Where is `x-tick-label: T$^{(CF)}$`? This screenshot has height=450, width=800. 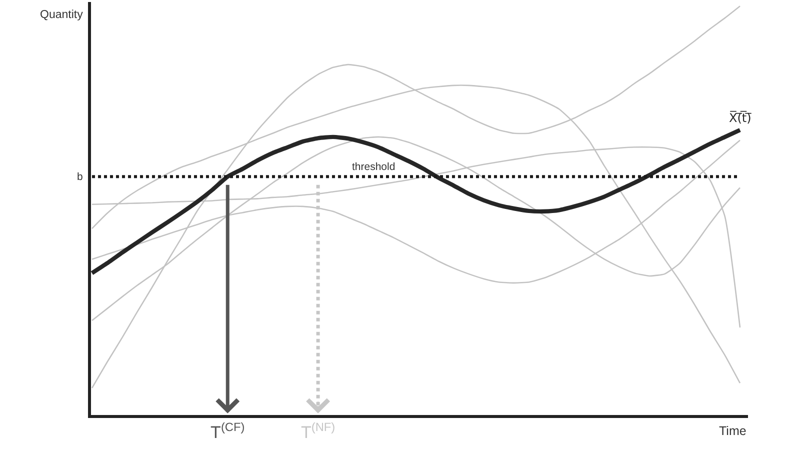
x-tick-label: T$^{(CF)}$ is located at coordinates (227, 431).